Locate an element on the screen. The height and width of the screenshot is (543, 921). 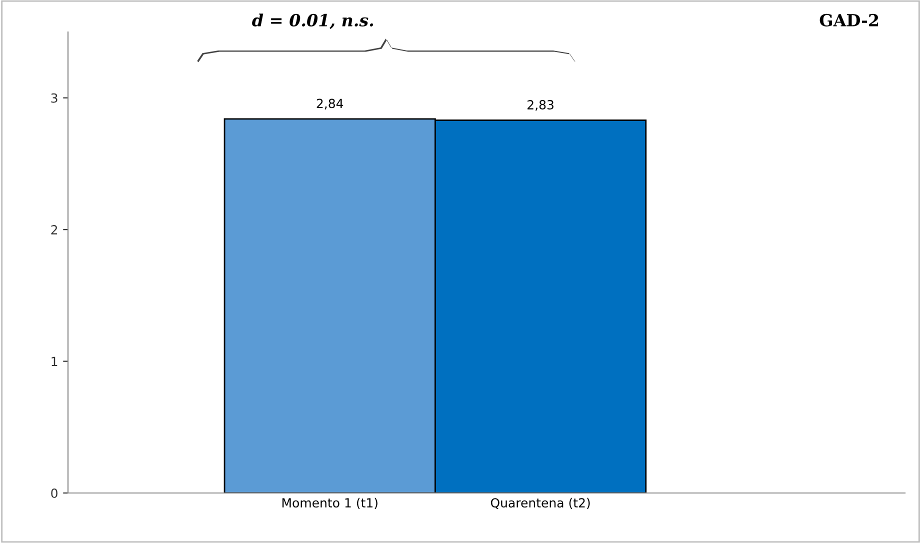
y-tick-label: 1 is located at coordinates (55, 361).